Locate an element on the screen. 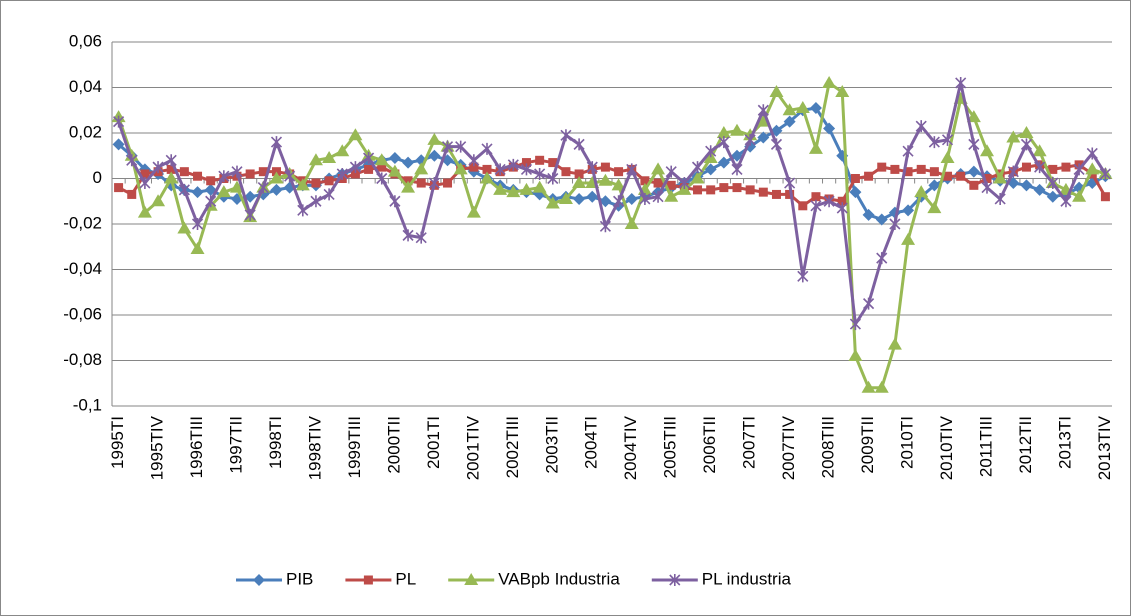  x-tick-label: 2011TIII is located at coordinates (985, 446).